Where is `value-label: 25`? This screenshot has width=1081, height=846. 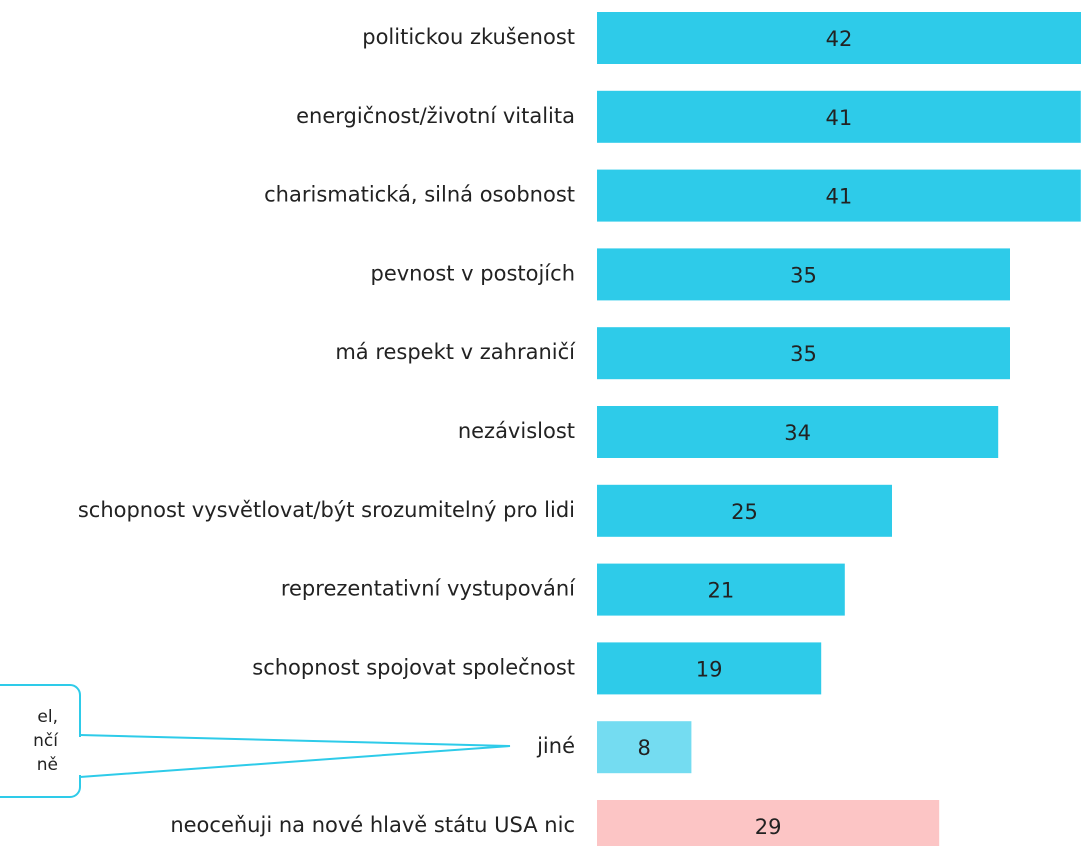 value-label: 25 is located at coordinates (744, 512).